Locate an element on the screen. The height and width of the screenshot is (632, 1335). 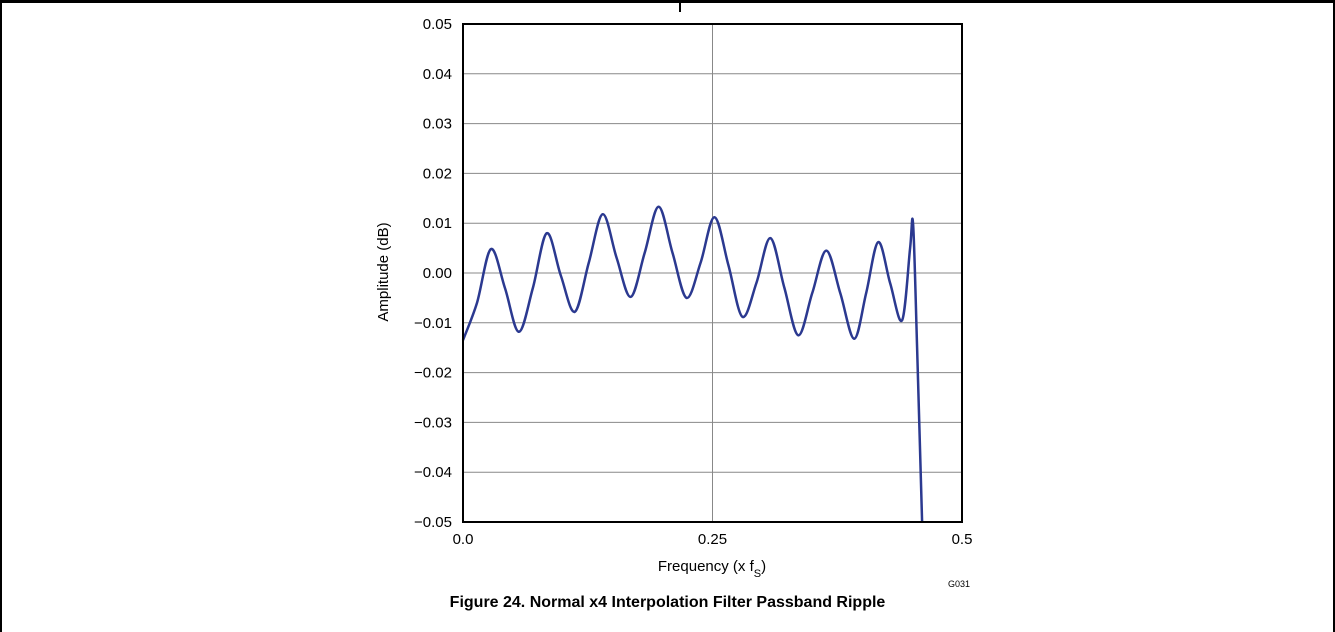
y-tick-label: 0.05 is located at coordinates (437, 24).